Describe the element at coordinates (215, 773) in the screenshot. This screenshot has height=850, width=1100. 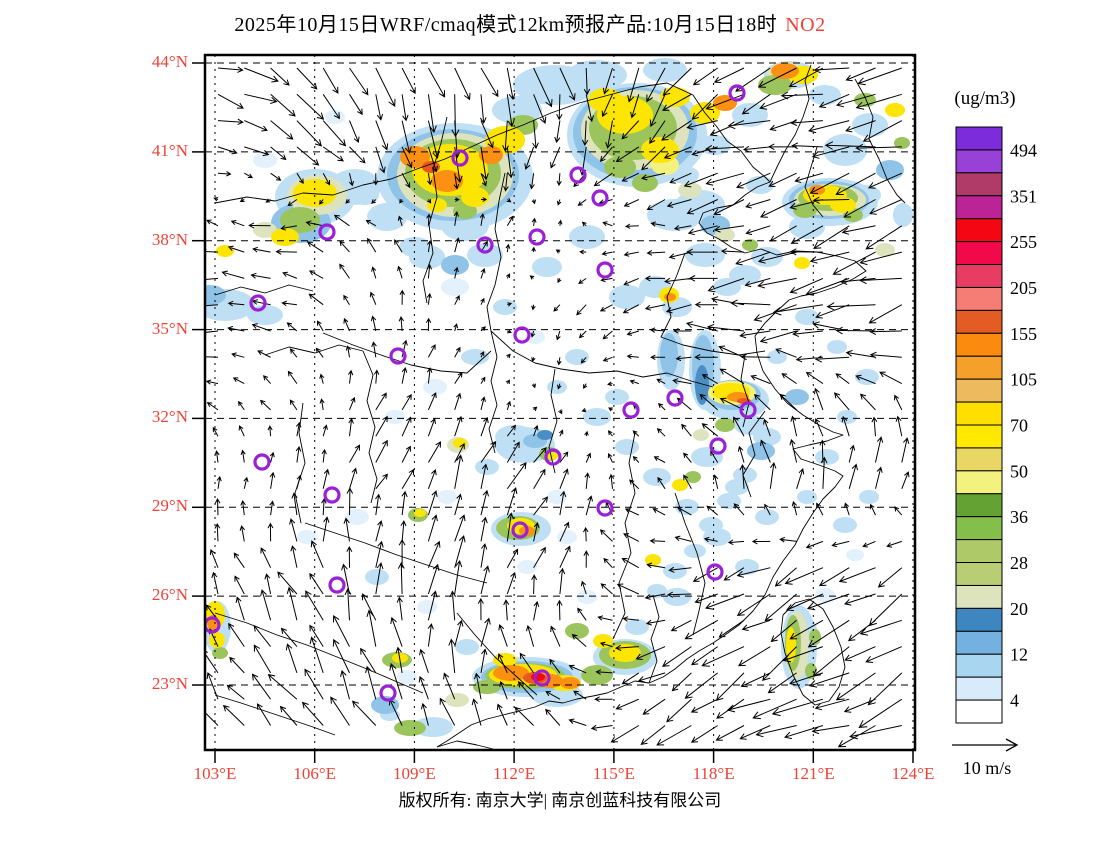
I see `lon-tick-label: 103°E` at that location.